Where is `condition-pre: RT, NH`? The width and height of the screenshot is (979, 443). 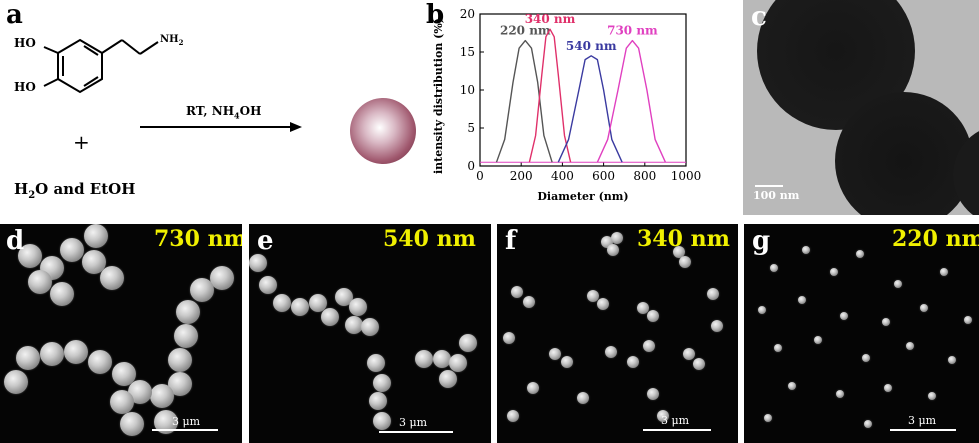 condition-pre: RT, NH is located at coordinates (210, 111).